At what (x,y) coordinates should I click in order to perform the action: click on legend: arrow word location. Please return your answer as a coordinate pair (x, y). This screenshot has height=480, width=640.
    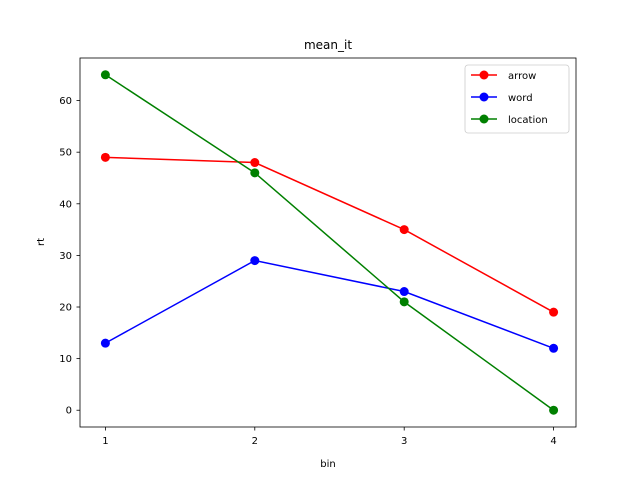
    Looking at the image, I should click on (517, 99).